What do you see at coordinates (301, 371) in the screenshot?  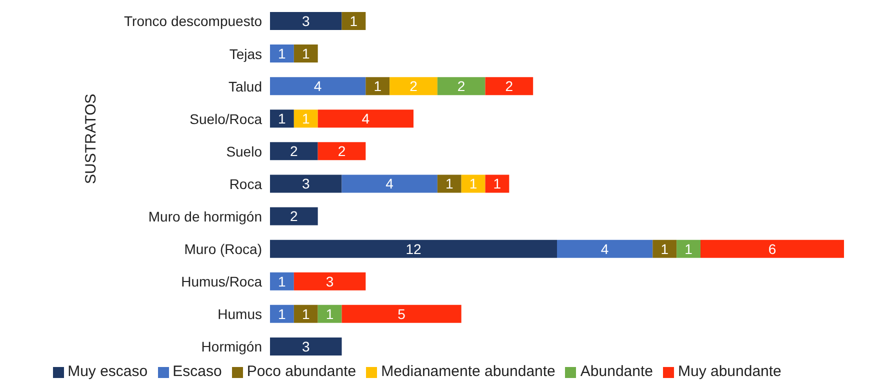 I see `legend-label: Poco abundante` at bounding box center [301, 371].